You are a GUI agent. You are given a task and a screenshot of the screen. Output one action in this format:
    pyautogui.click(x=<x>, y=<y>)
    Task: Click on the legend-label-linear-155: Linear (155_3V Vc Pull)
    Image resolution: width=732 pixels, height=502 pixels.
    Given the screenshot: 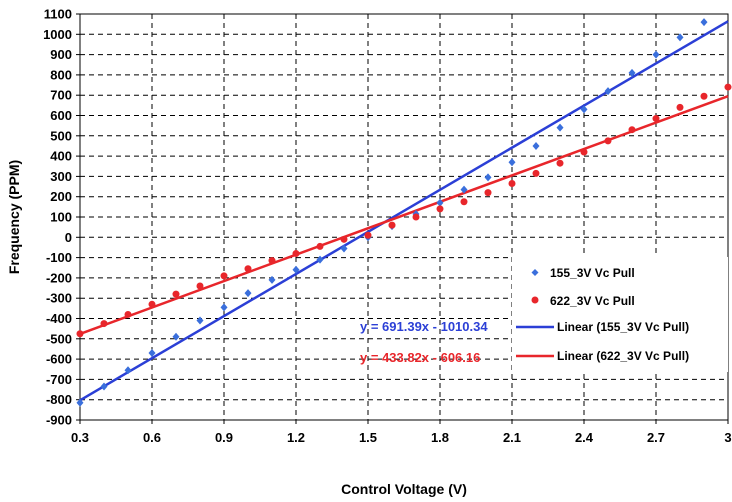 What is the action you would take?
    pyautogui.click(x=623, y=327)
    